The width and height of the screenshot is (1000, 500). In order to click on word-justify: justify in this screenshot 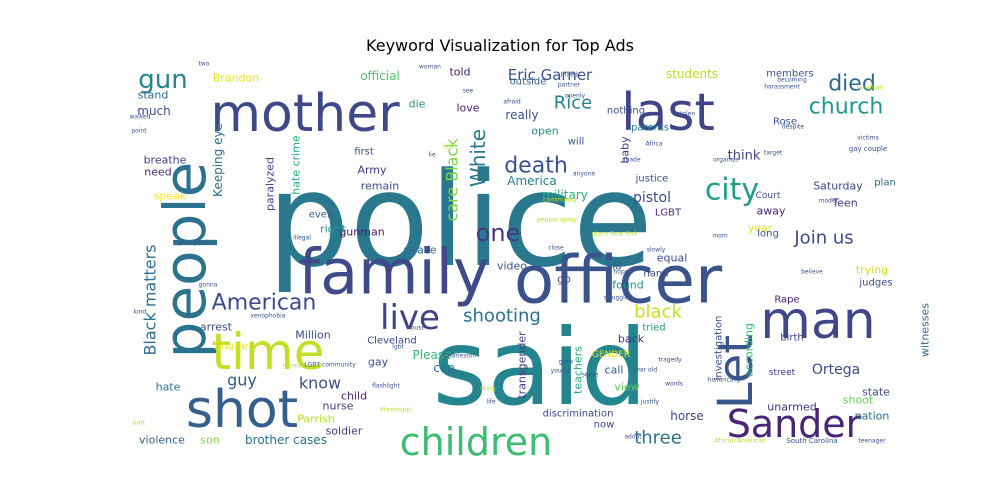, I will do `click(650, 402)`.